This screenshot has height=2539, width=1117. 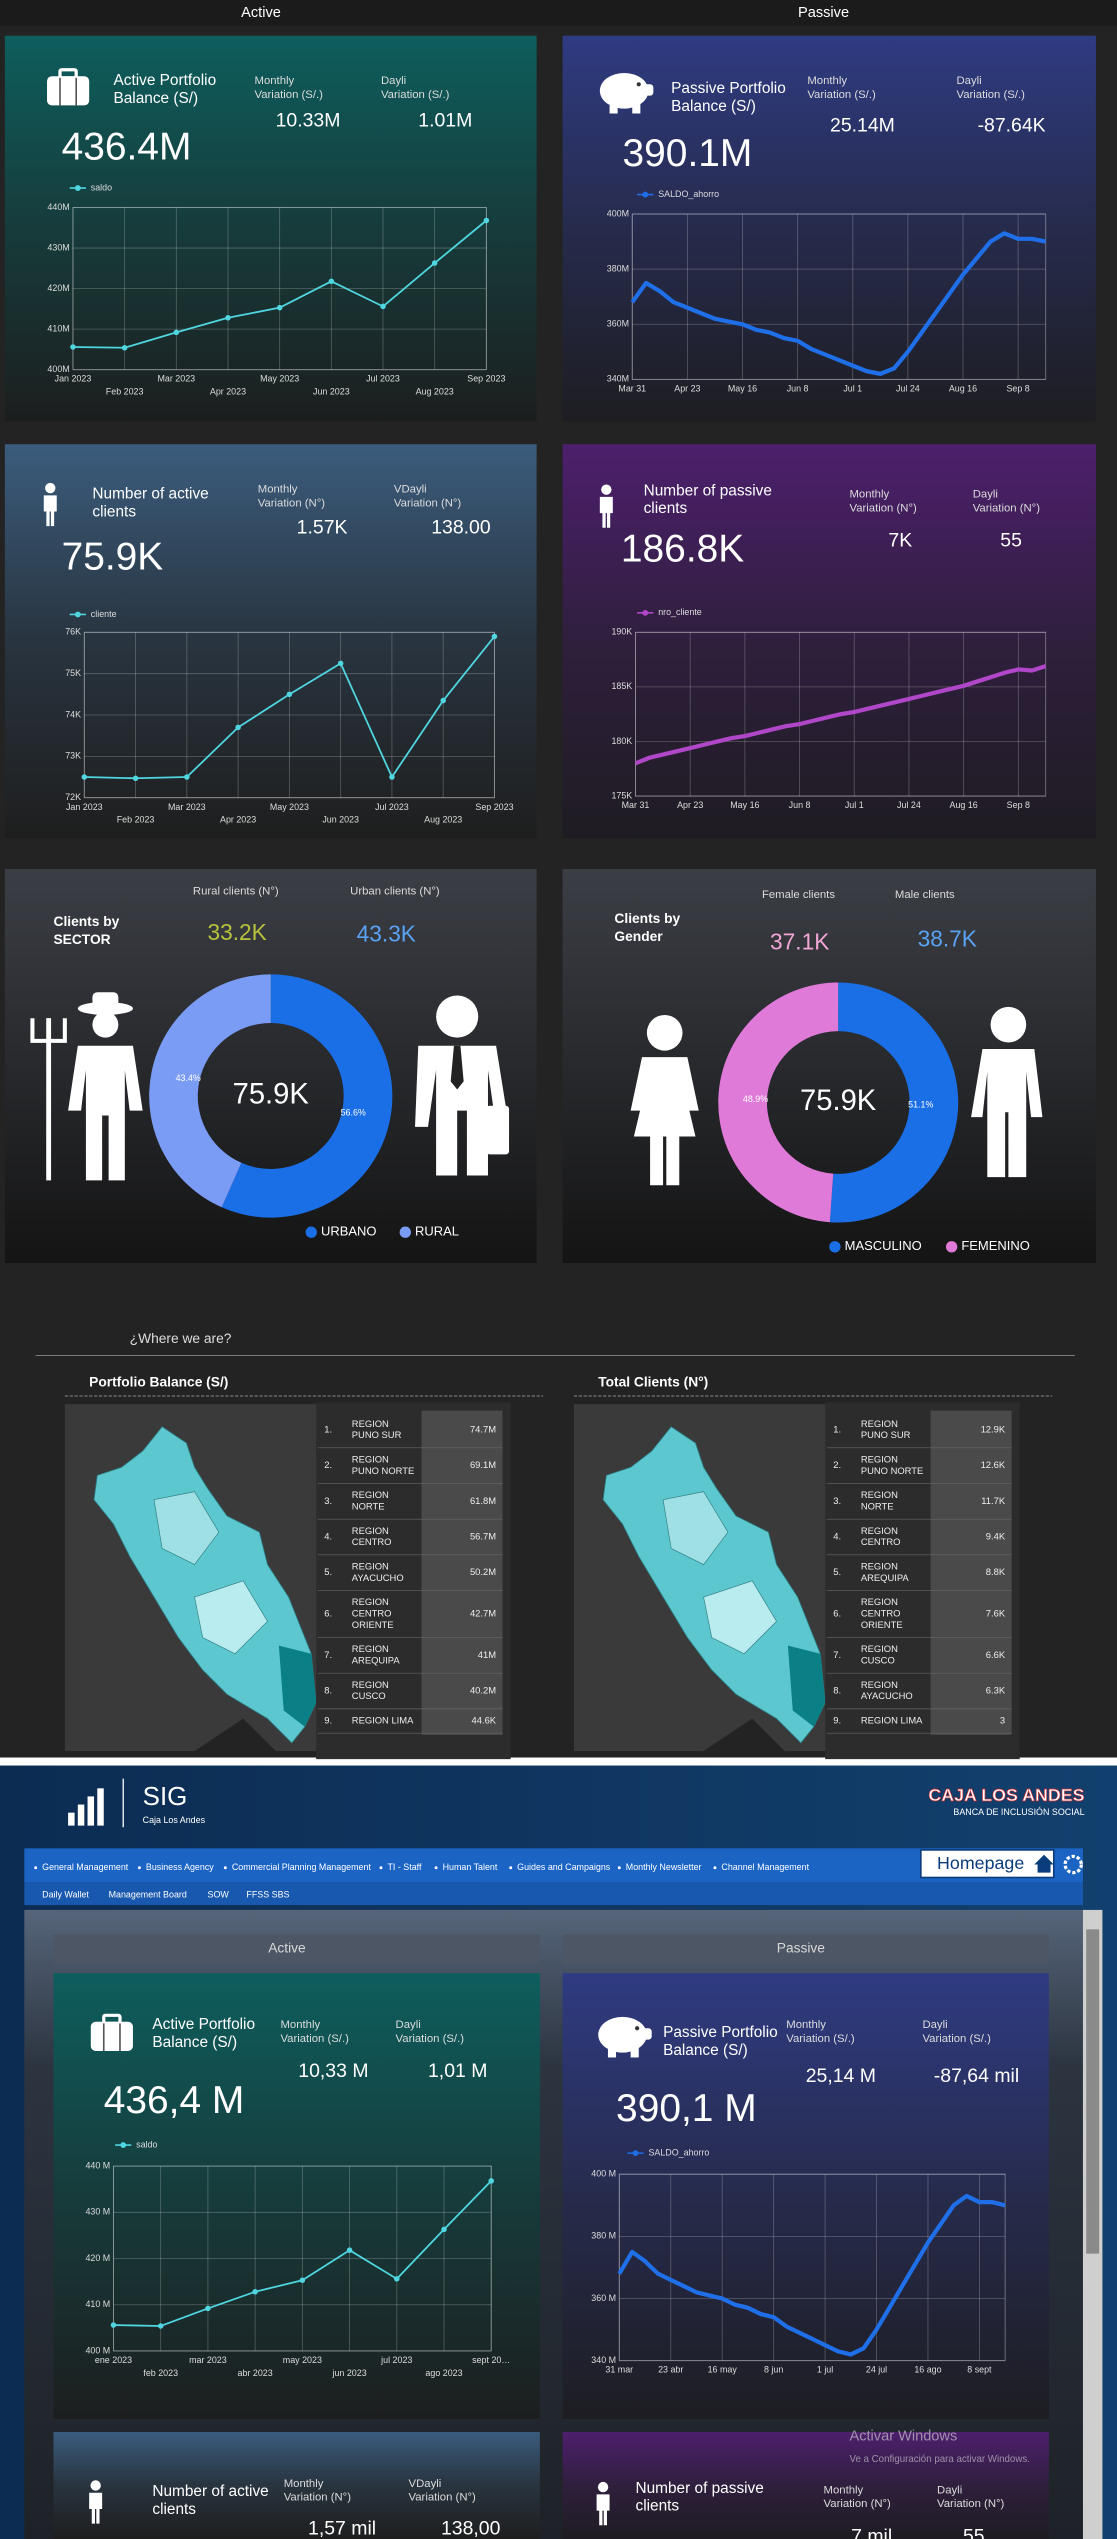 I want to click on y-tick-label: 73K, so click(x=73, y=756).